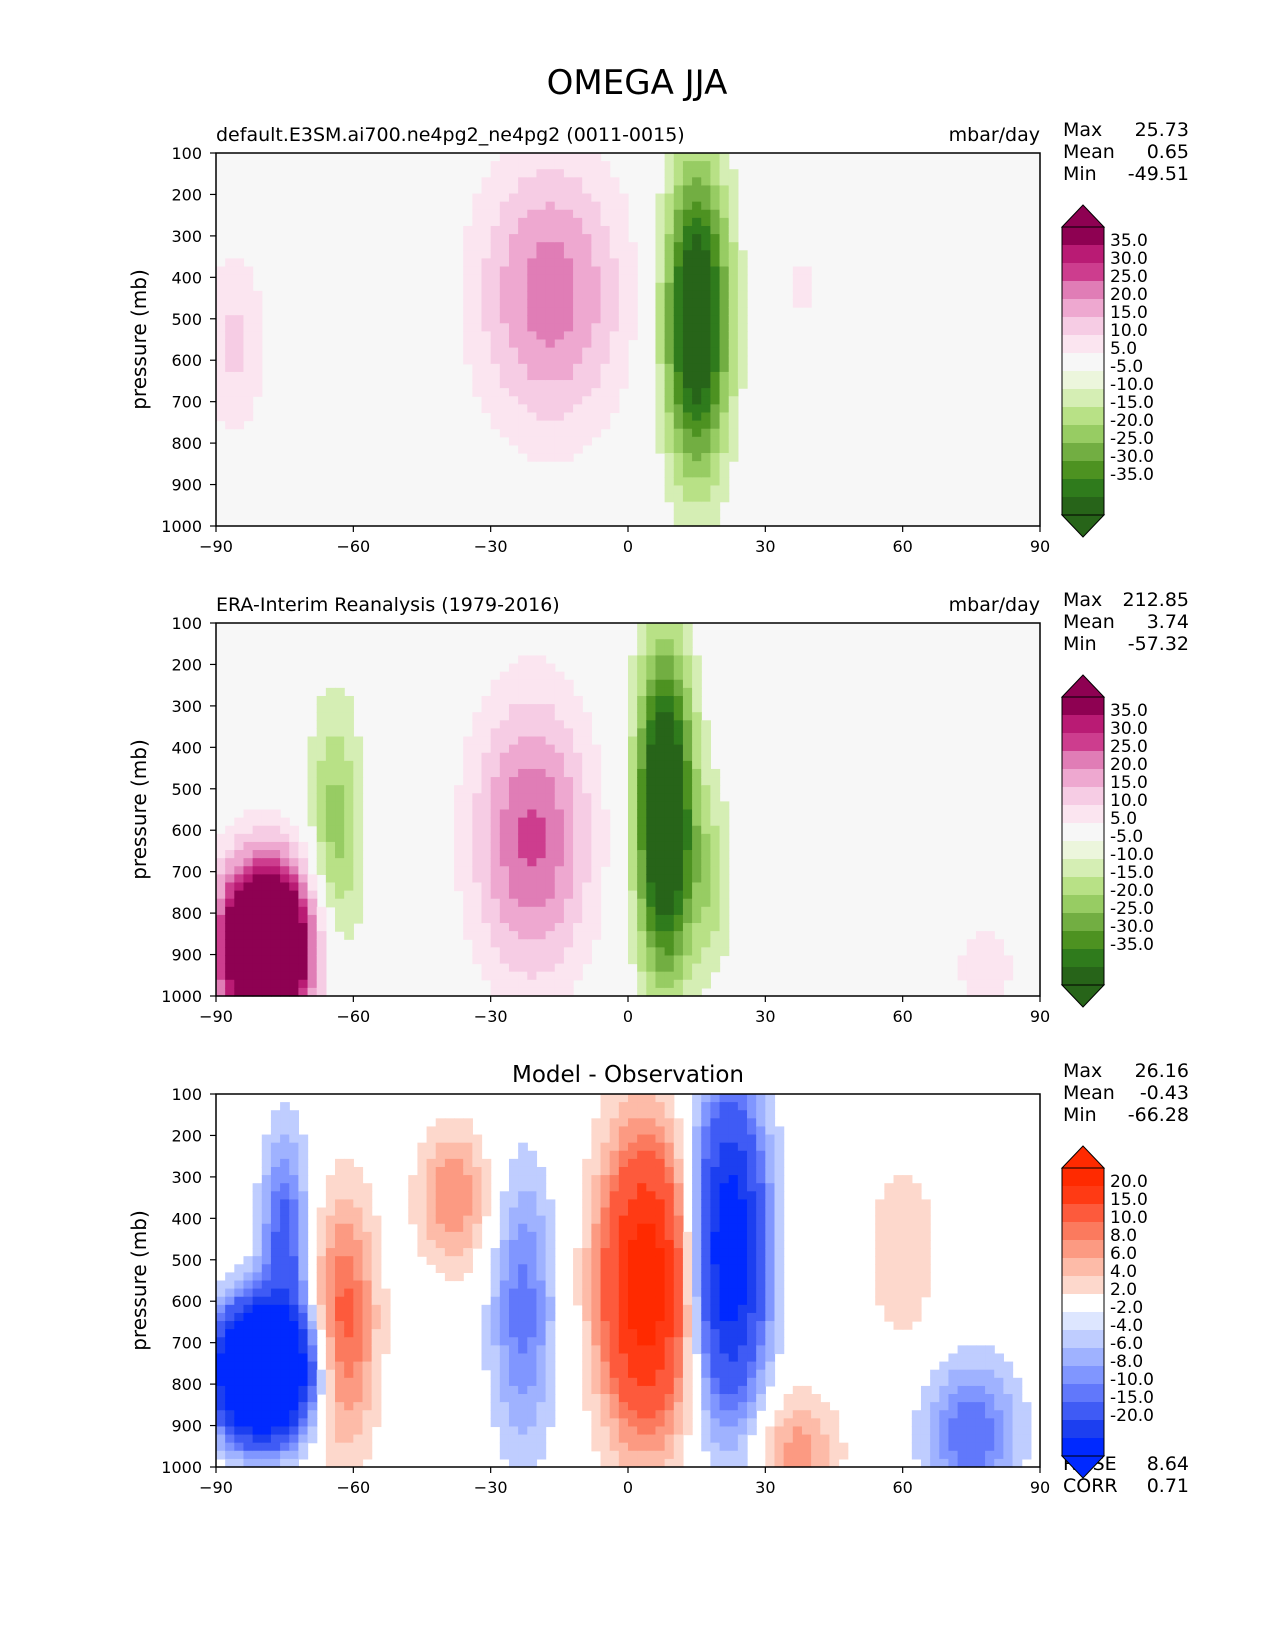 The image size is (1275, 1650). Describe the element at coordinates (186, 789) in the screenshot. I see `y-tick-label: 500` at that location.